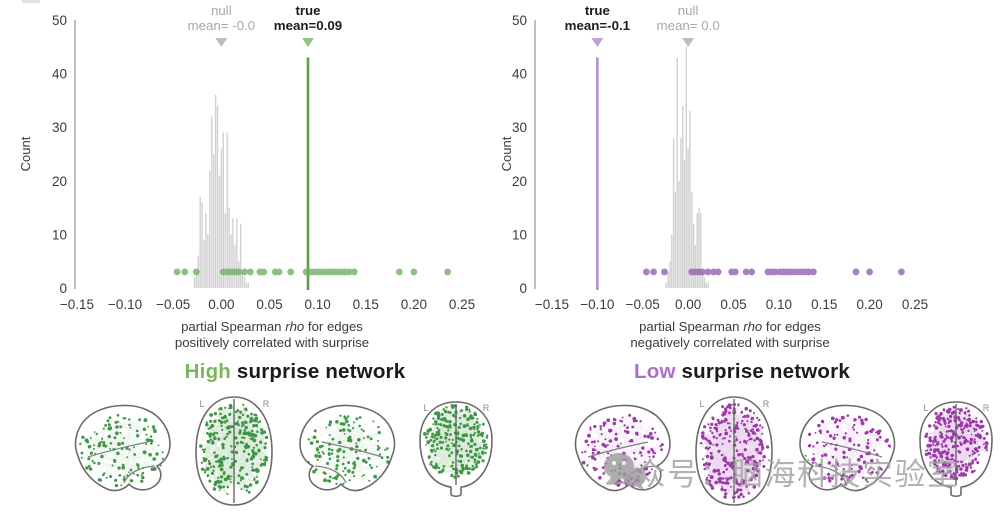 Image resolution: width=1000 pixels, height=512 pixels. Describe the element at coordinates (330, 474) in the screenshot. I see `brain-fissure-line` at that location.